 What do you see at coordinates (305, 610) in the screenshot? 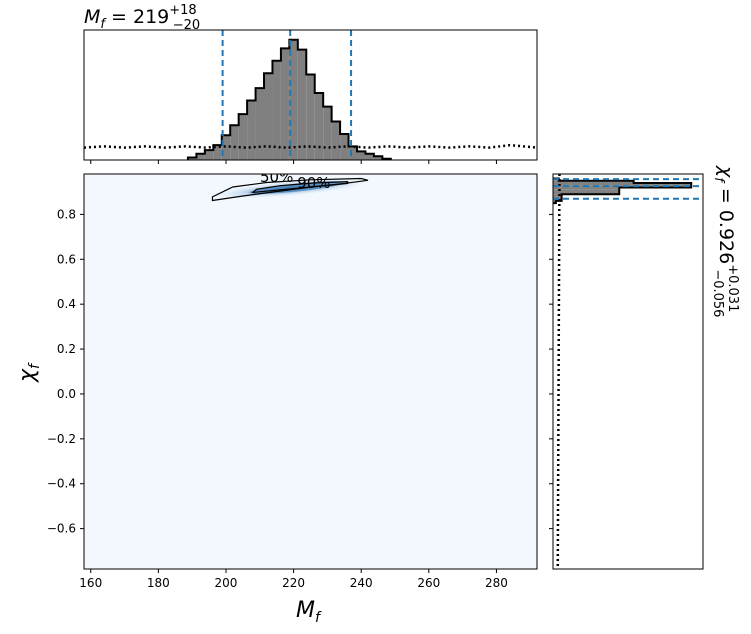
I see `xlabel-symbol: M` at bounding box center [305, 610].